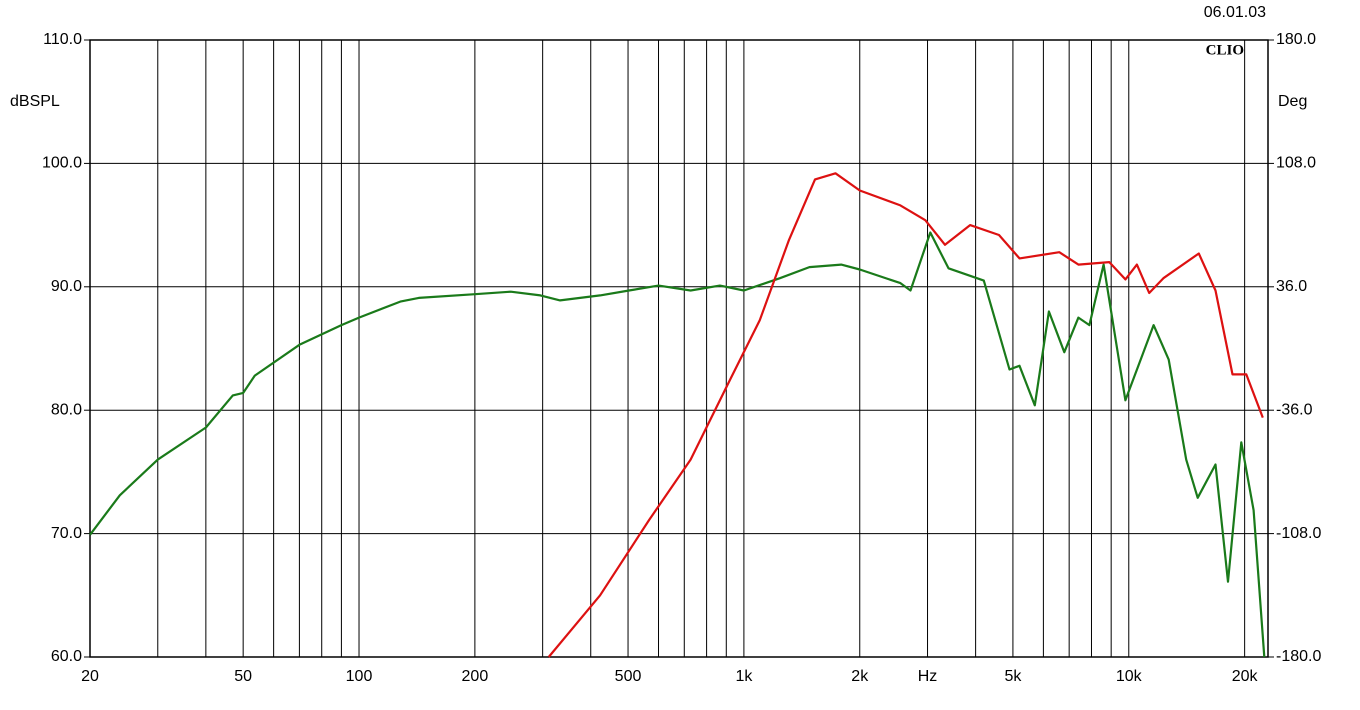 The width and height of the screenshot is (1360, 710). What do you see at coordinates (90, 676) in the screenshot?
I see `x-tick-label: 20` at bounding box center [90, 676].